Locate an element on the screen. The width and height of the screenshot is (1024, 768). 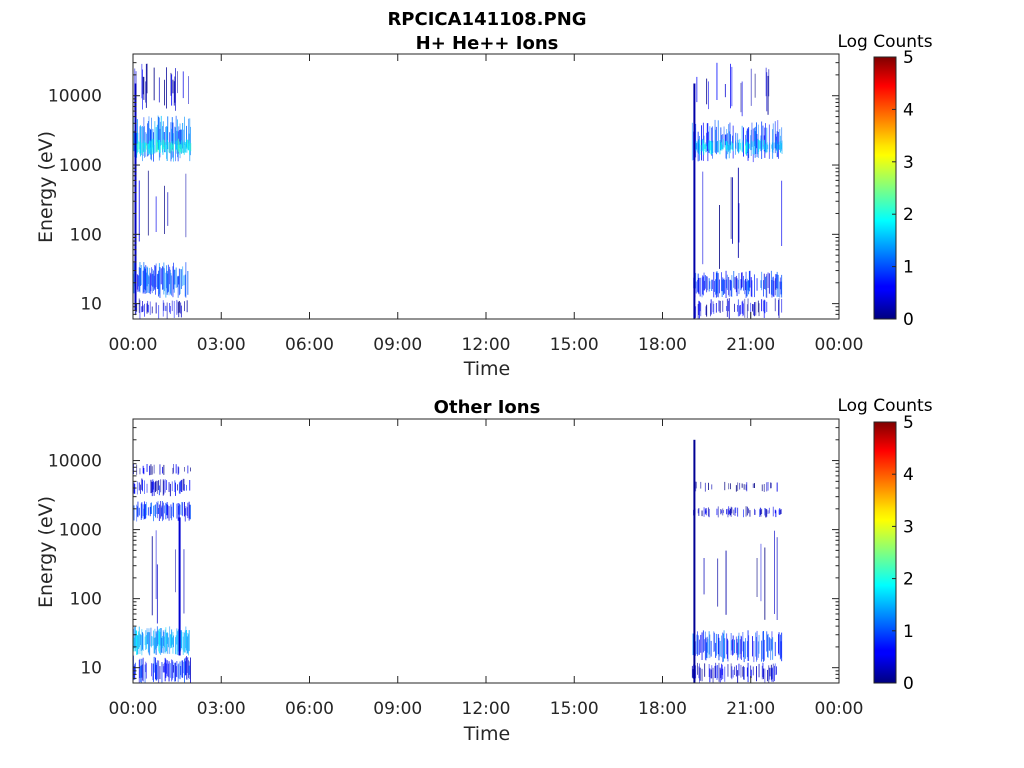
panel-title: Other Ions is located at coordinates (487, 407).